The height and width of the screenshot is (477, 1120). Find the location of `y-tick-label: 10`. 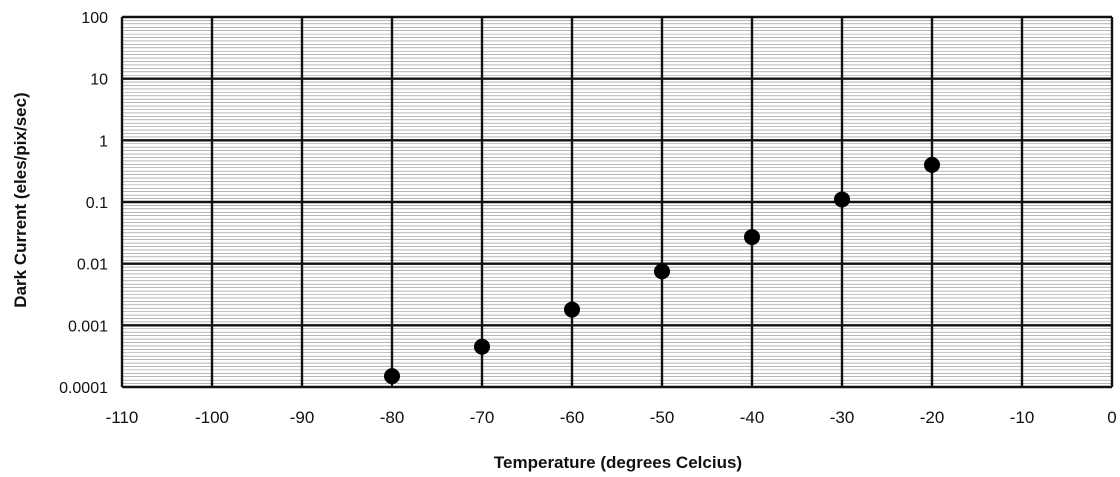

y-tick-label: 10 is located at coordinates (99, 80).